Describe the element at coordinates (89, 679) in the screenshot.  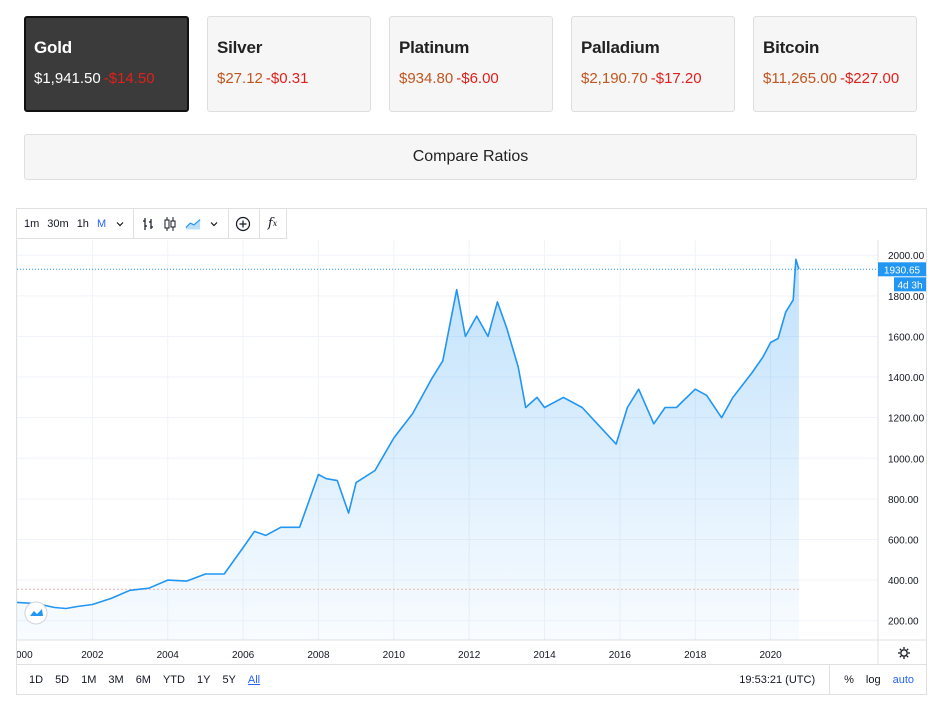
I see `range-1m: 1M` at that location.